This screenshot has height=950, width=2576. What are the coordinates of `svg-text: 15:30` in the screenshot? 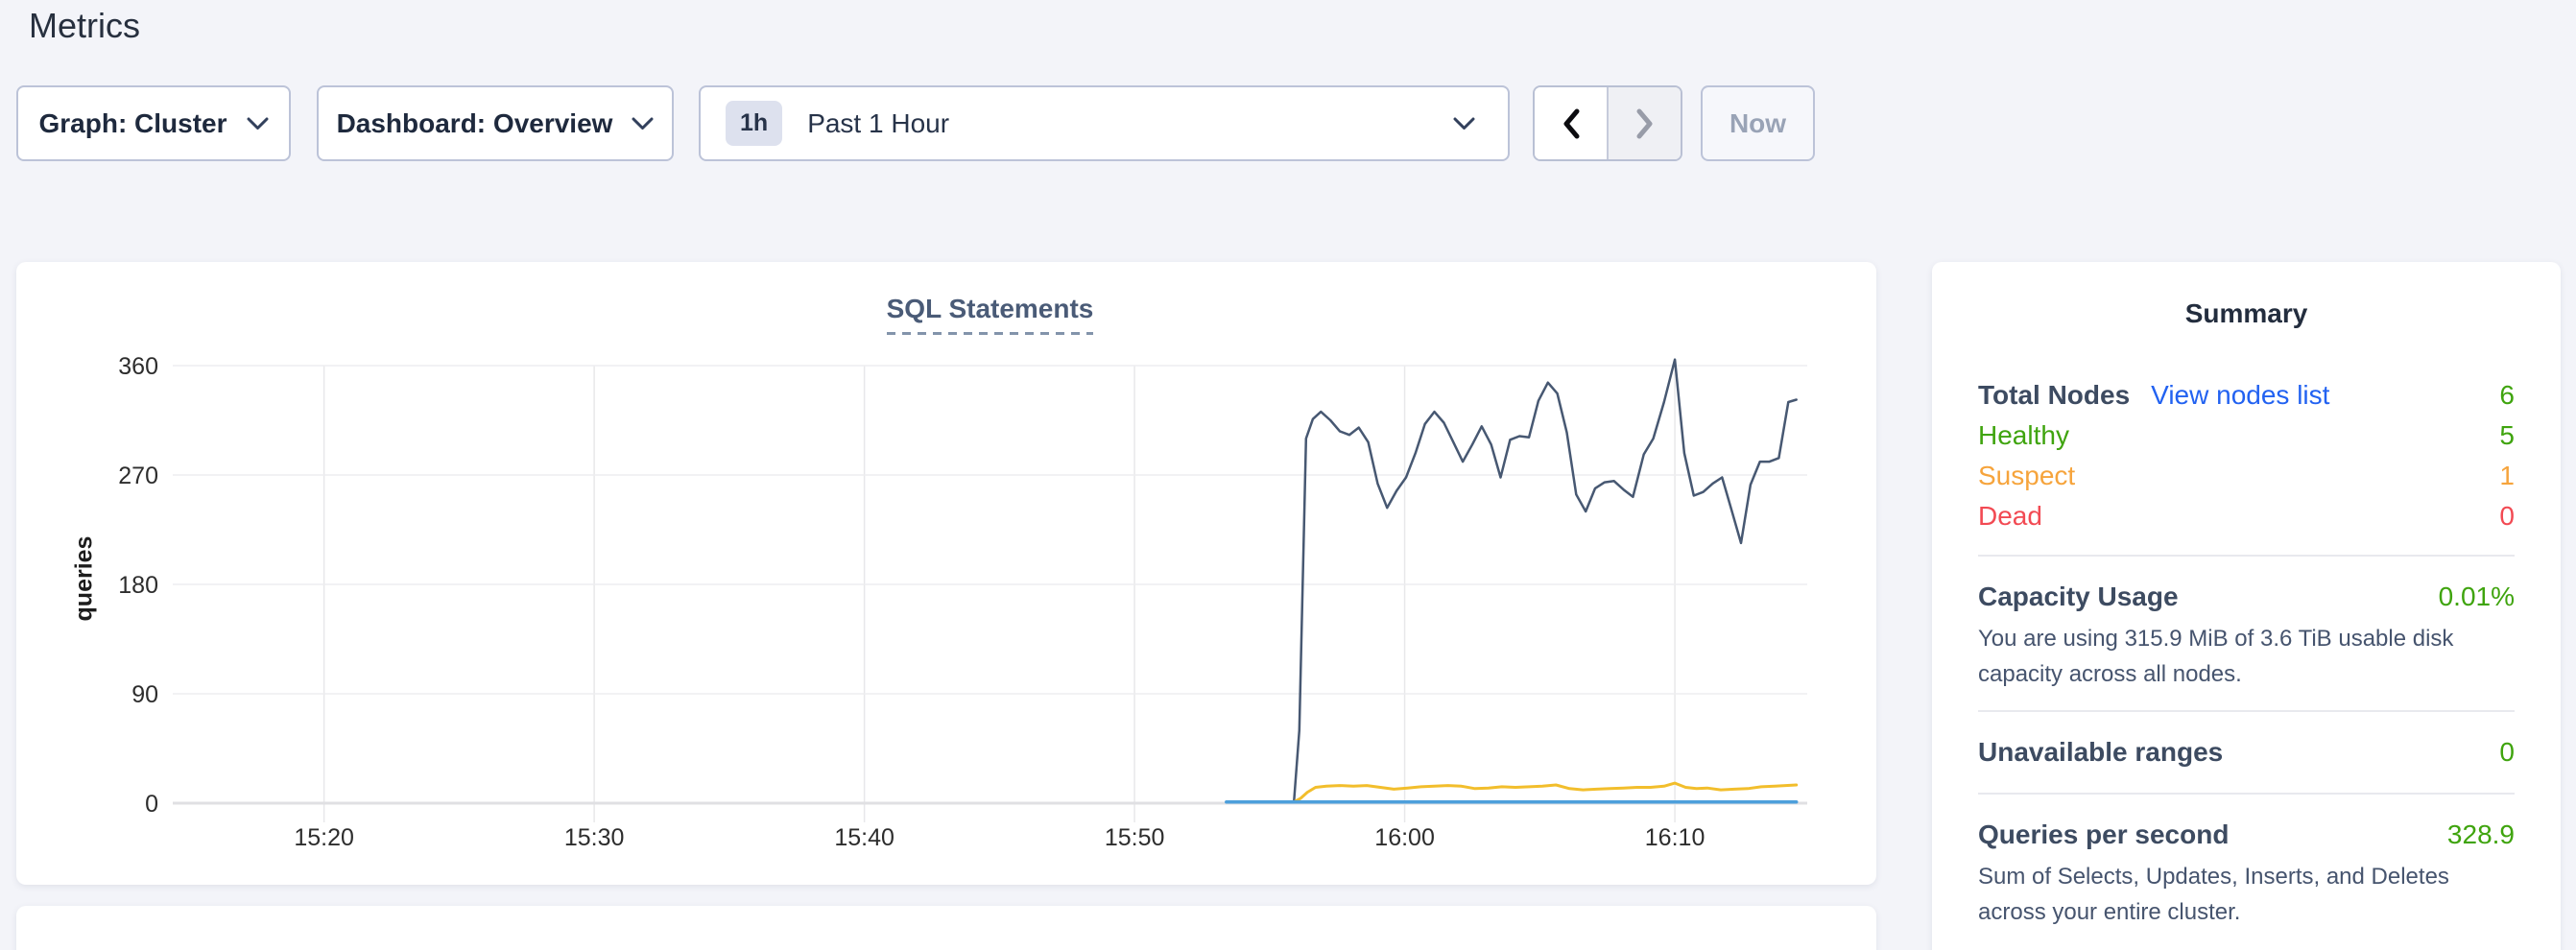 It's located at (594, 837).